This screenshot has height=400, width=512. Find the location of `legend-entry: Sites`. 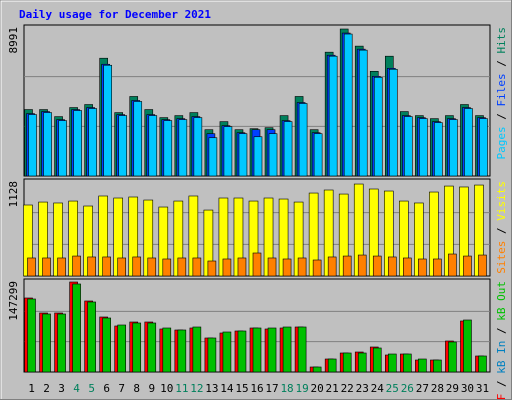

legend-entry: Sites is located at coordinates (501, 257).